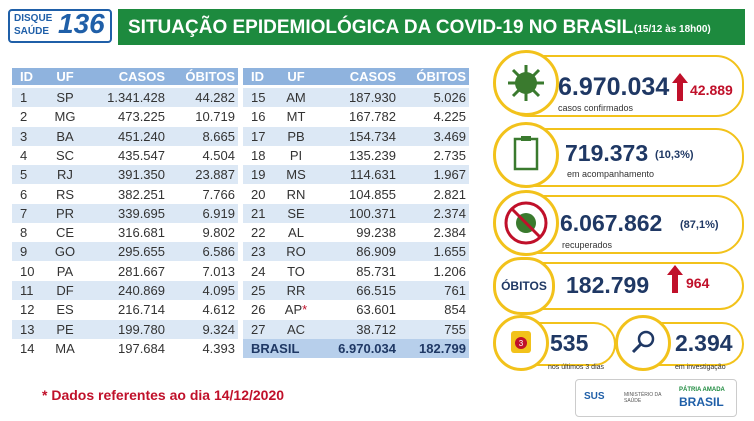 This screenshot has height=421, width=754. Describe the element at coordinates (449, 136) in the screenshot. I see `table-cell: 3.469` at that location.